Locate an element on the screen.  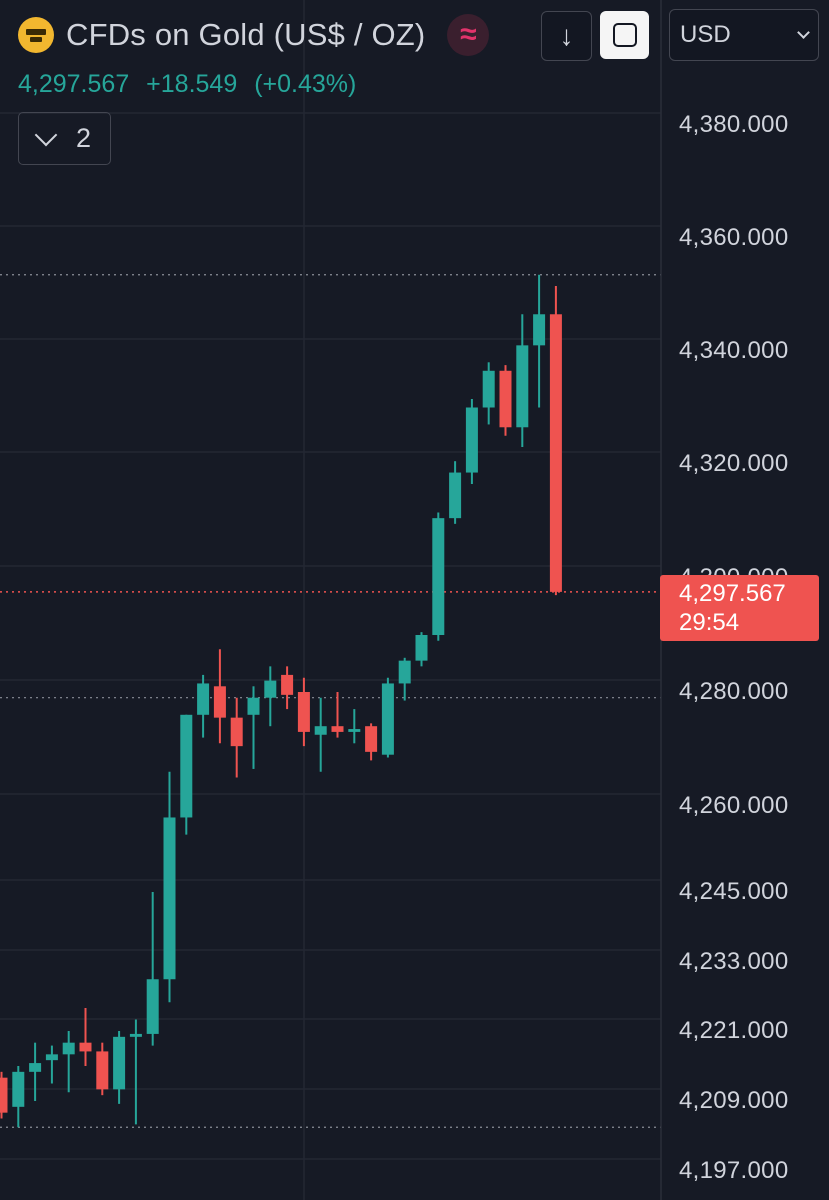
price-axis-label: 4,221.000 is located at coordinates (734, 1030).